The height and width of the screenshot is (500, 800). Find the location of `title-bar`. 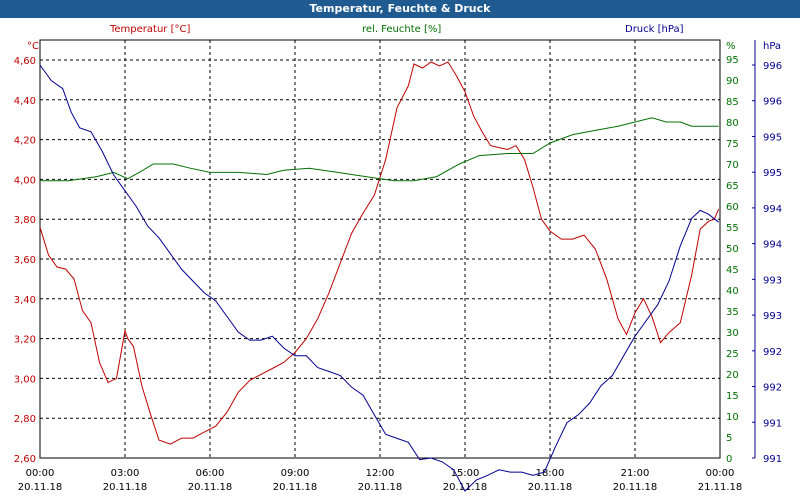

title-bar is located at coordinates (400, 9).